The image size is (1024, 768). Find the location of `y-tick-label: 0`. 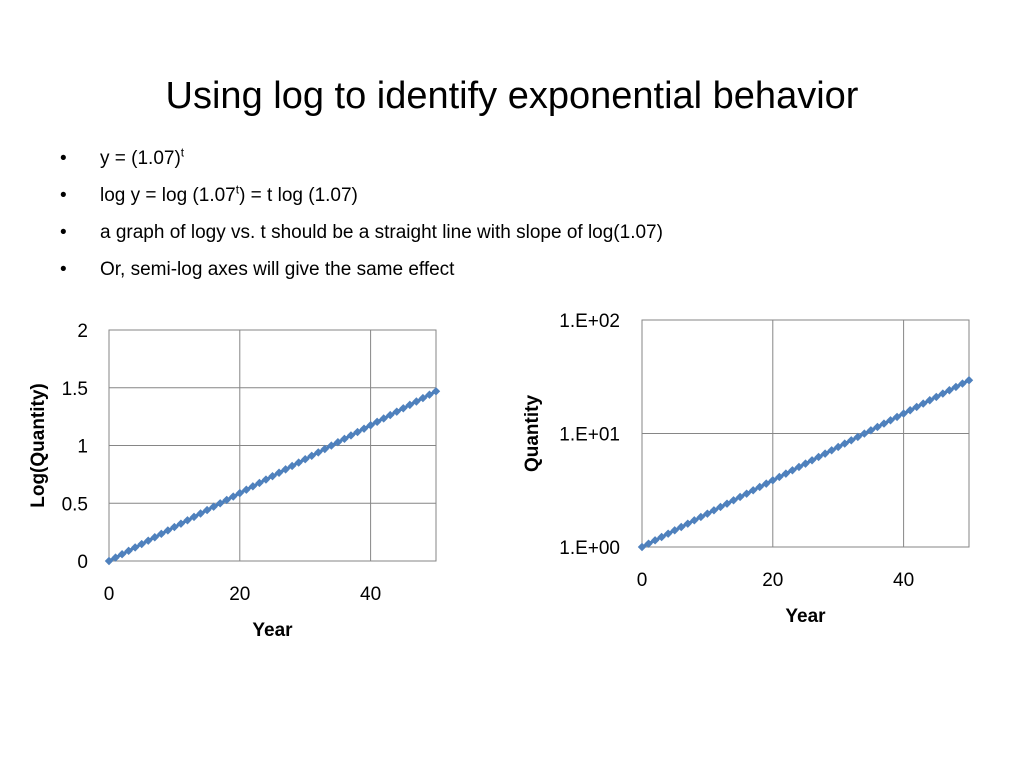

y-tick-label: 0 is located at coordinates (82, 562).